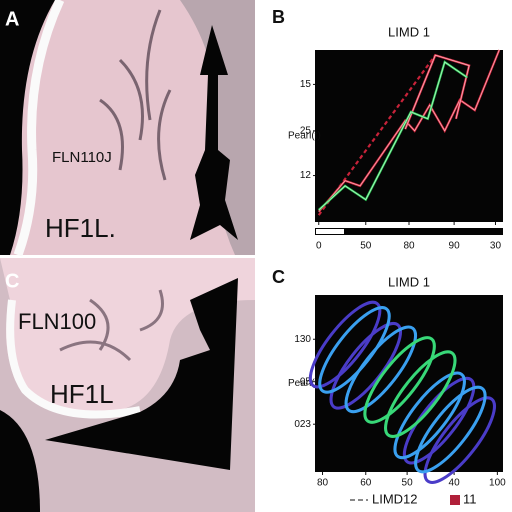 This screenshot has width=512, height=512. What do you see at coordinates (496, 246) in the screenshot?
I see `x-tick-label: 30` at bounding box center [496, 246].